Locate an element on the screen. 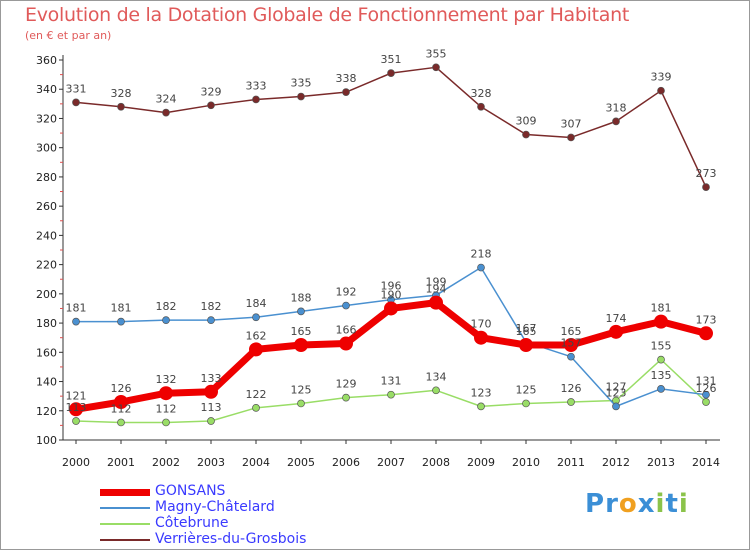 The height and width of the screenshot is (550, 750). data-label: 324 is located at coordinates (166, 99).